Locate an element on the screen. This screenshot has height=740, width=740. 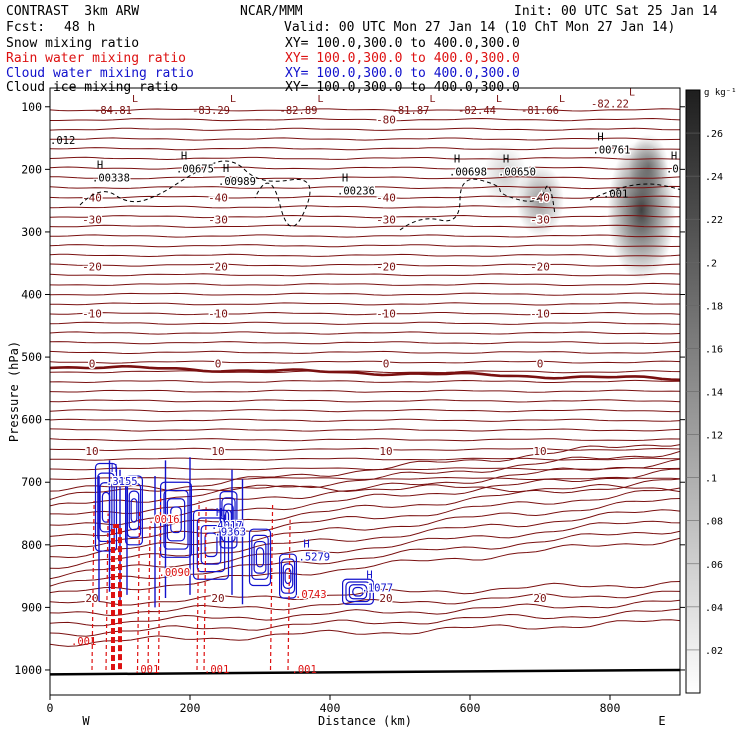
model-title: CONTRAST 3km ARW is located at coordinates (73, 11).